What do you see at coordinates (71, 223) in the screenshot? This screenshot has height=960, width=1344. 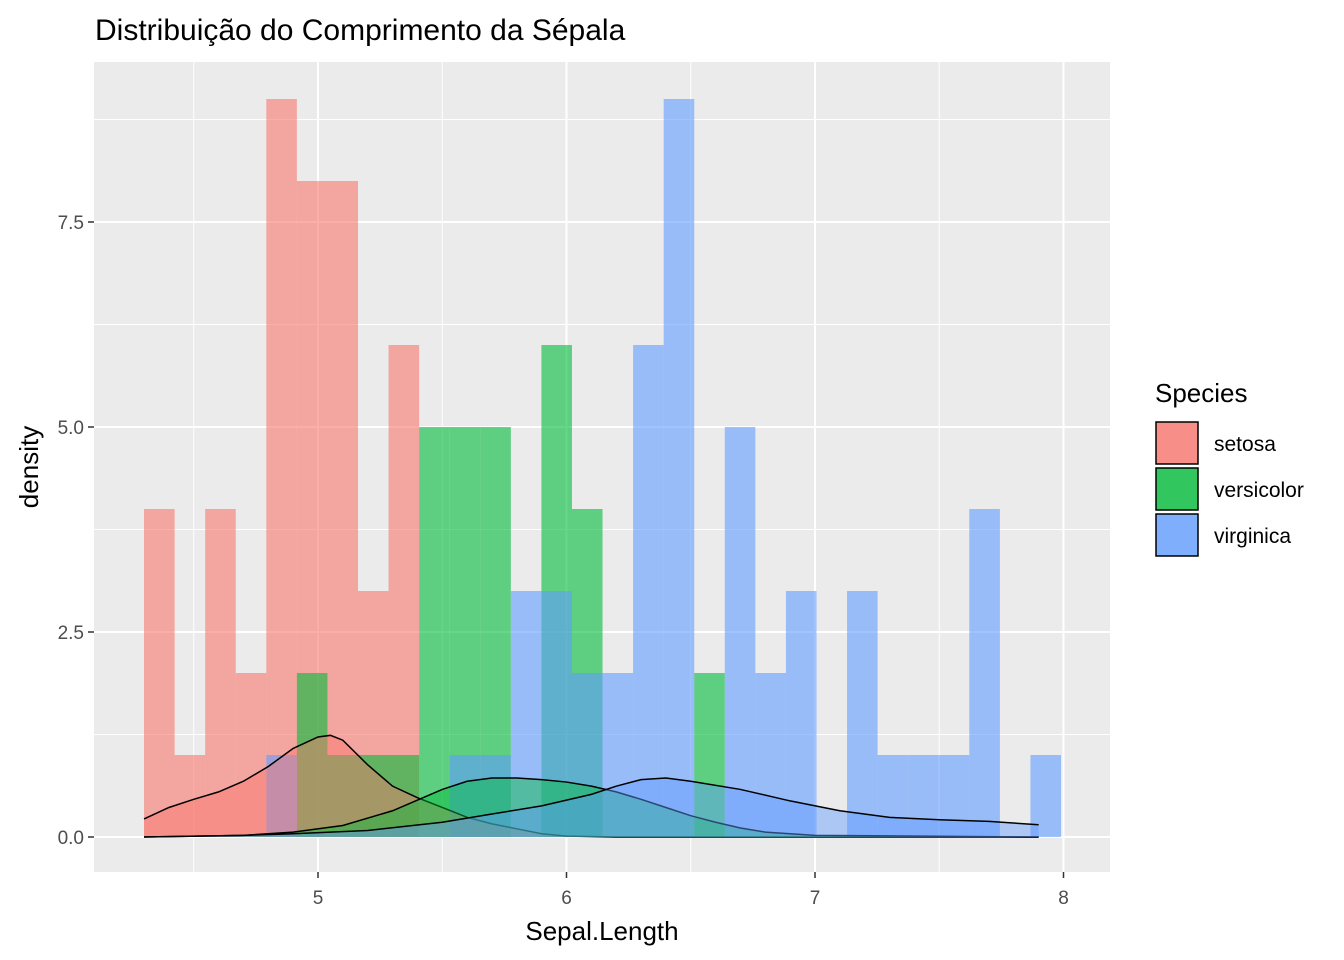 I see `y-tick-label: 7.5` at bounding box center [71, 223].